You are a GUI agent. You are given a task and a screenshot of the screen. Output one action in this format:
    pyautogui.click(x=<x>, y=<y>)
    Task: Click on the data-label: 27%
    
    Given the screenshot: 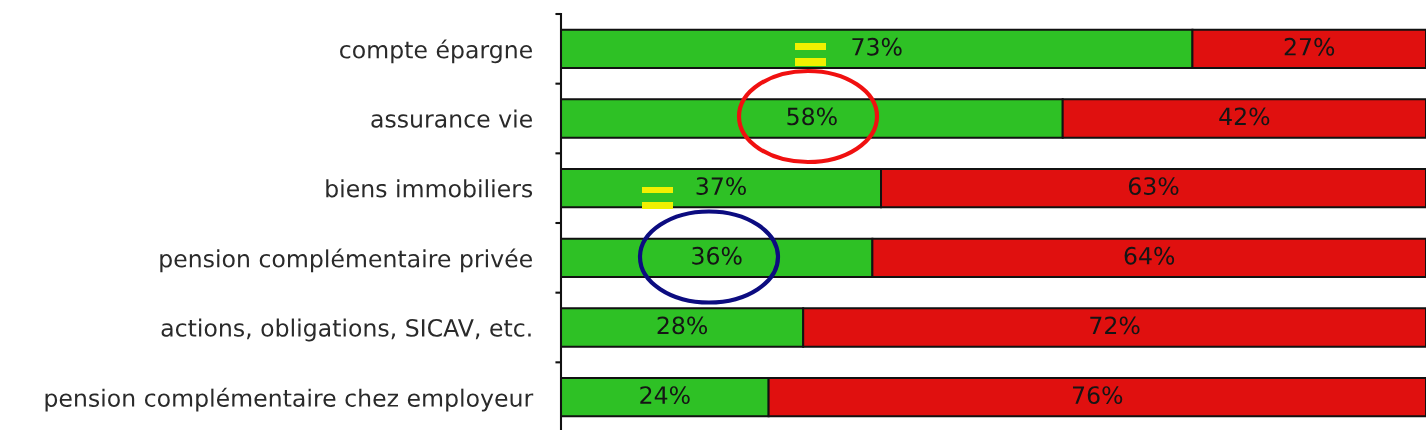 What is the action you would take?
    pyautogui.click(x=1309, y=46)
    